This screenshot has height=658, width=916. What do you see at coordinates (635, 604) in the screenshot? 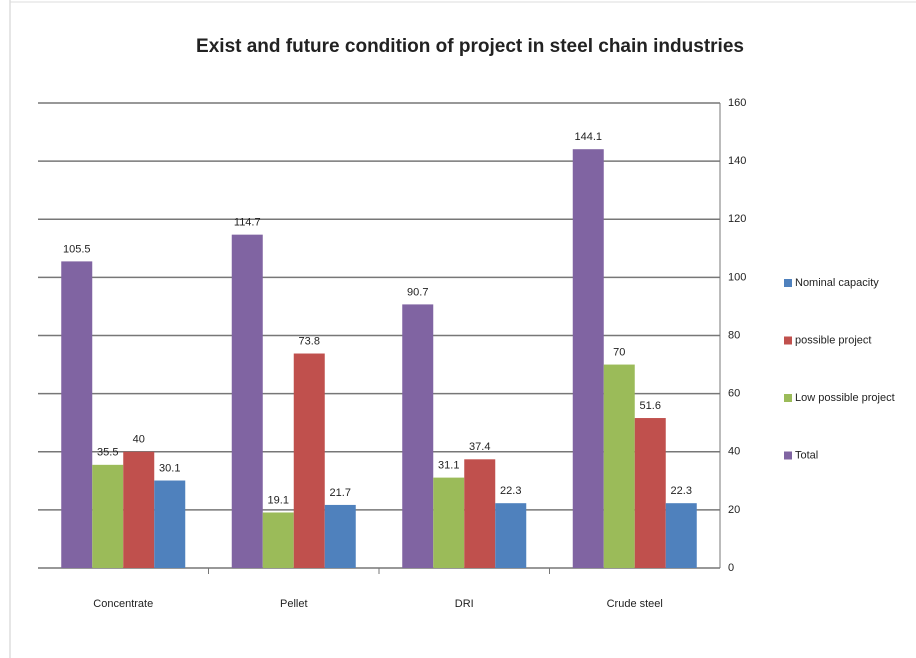
I see `x-tick-label: Crude steel` at bounding box center [635, 604].